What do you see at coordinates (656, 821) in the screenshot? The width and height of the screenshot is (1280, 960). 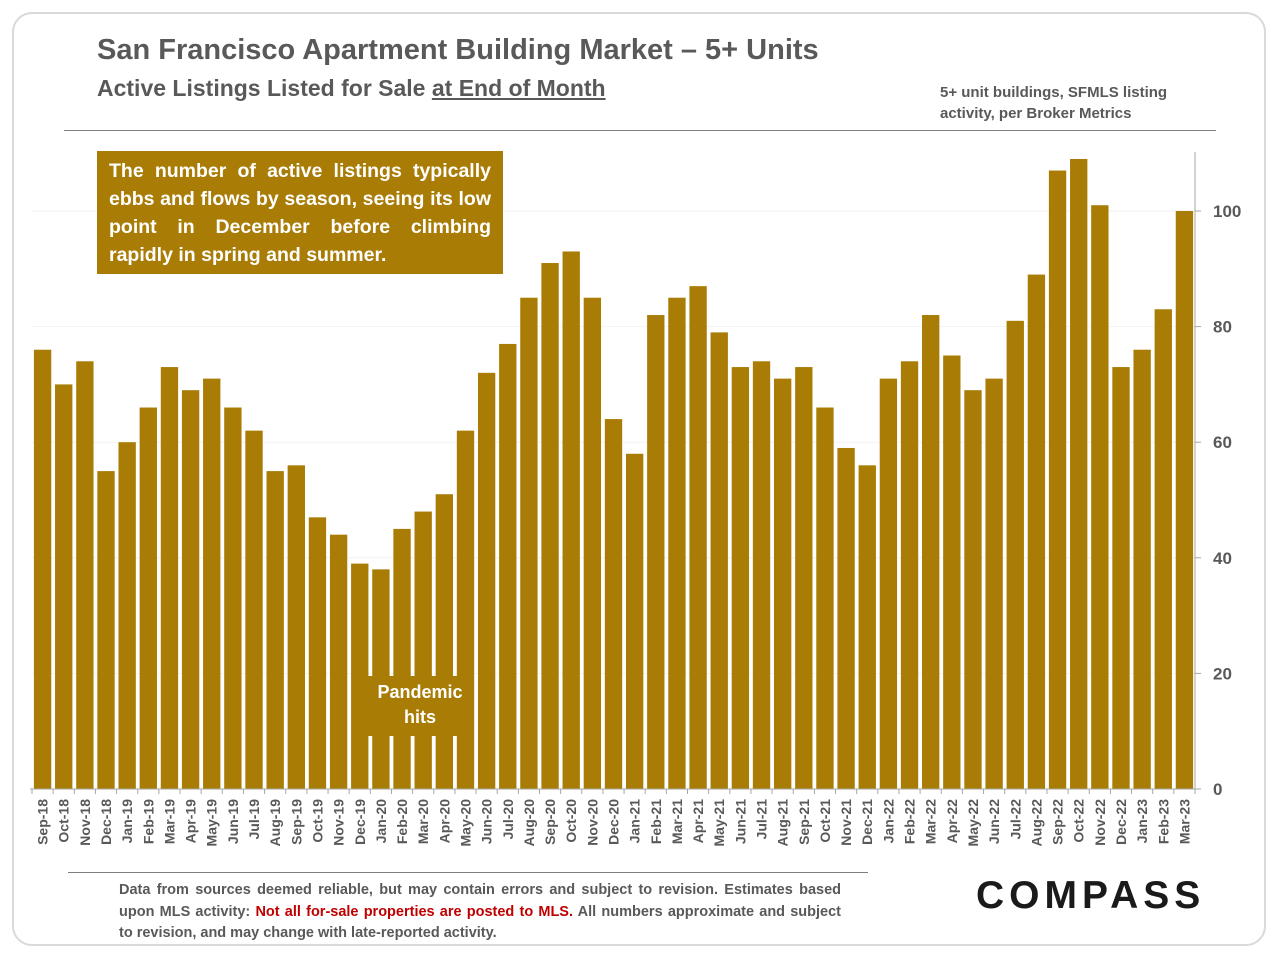 I see `x-tick-label: Feb-21` at bounding box center [656, 821].